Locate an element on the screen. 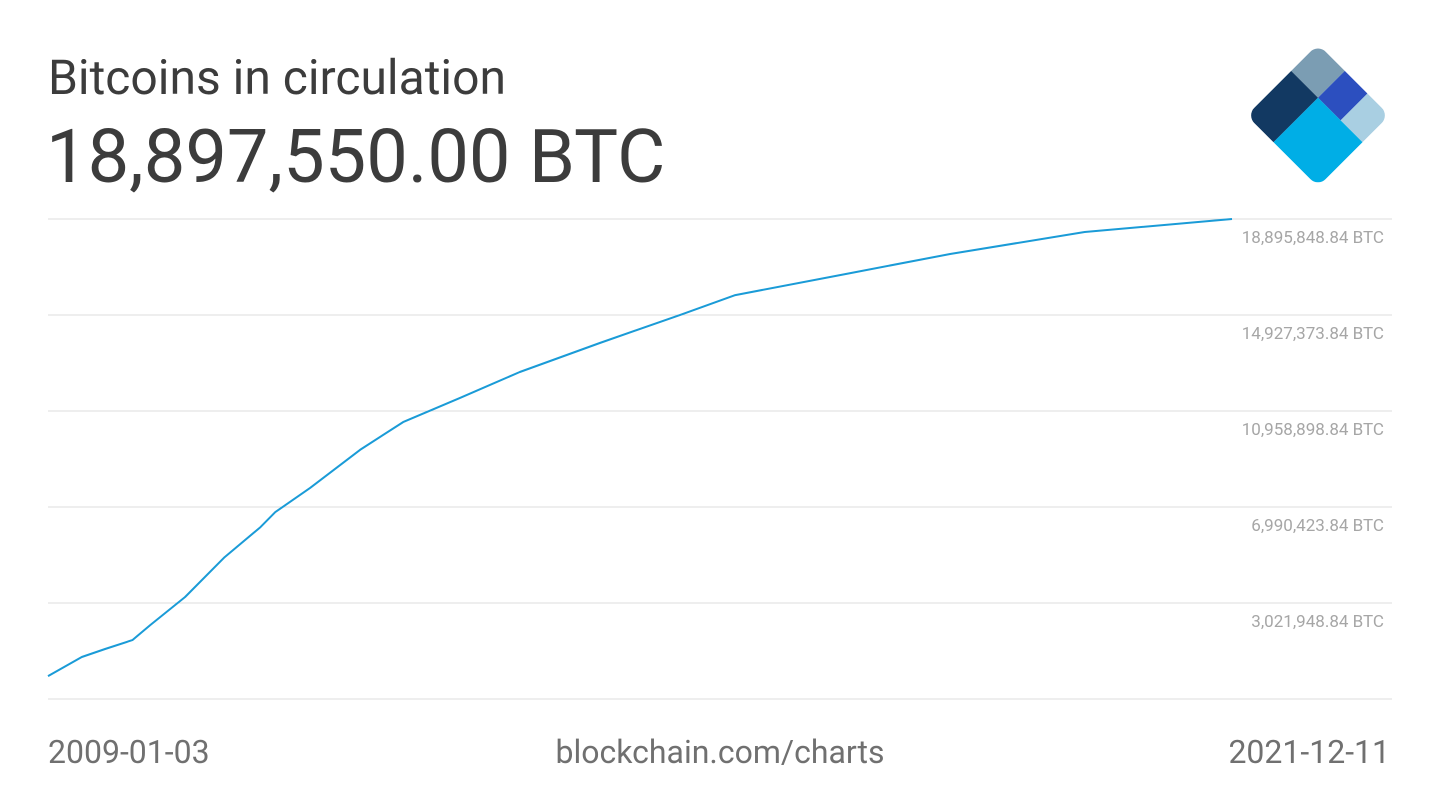 The image size is (1440, 810). y-tick-label: 10,958,898.84 BTC is located at coordinates (1313, 430).